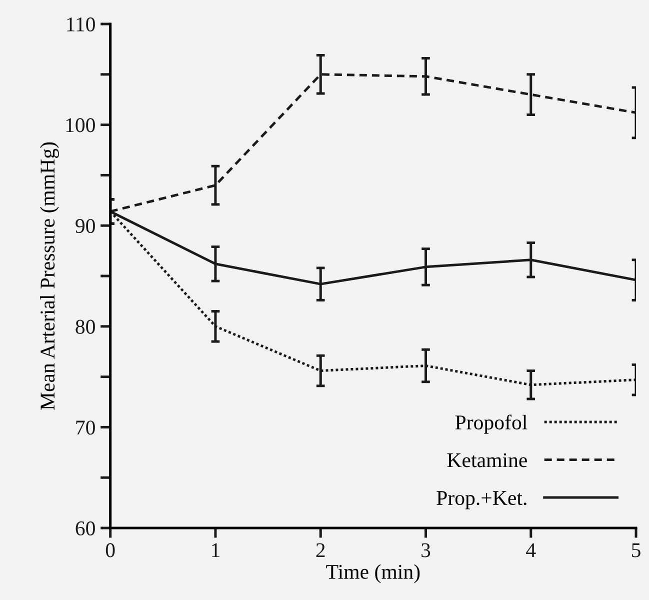  What do you see at coordinates (49, 276) in the screenshot?
I see `y-axis-title: Mean Arterial Pressure (mmHg)` at bounding box center [49, 276].